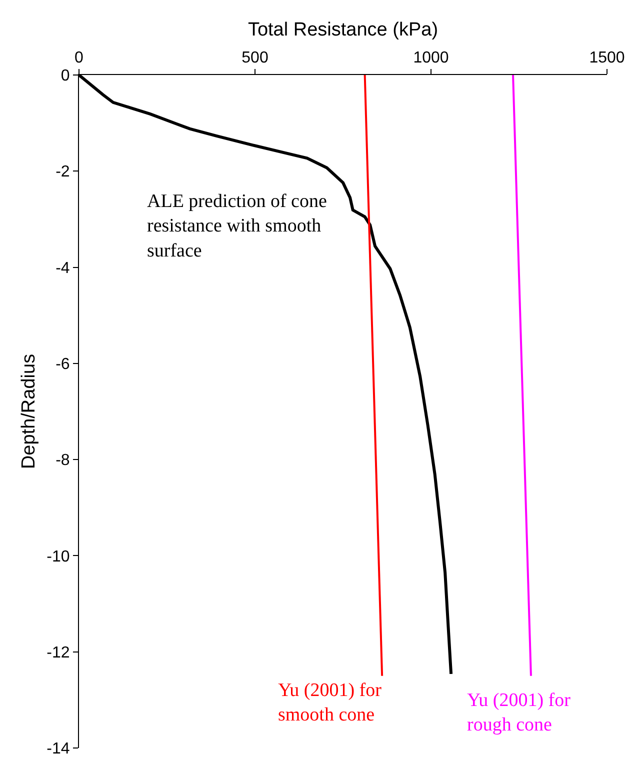 This screenshot has width=642, height=770. What do you see at coordinates (431, 58) in the screenshot?
I see `x-tick-label: 1000` at bounding box center [431, 58].